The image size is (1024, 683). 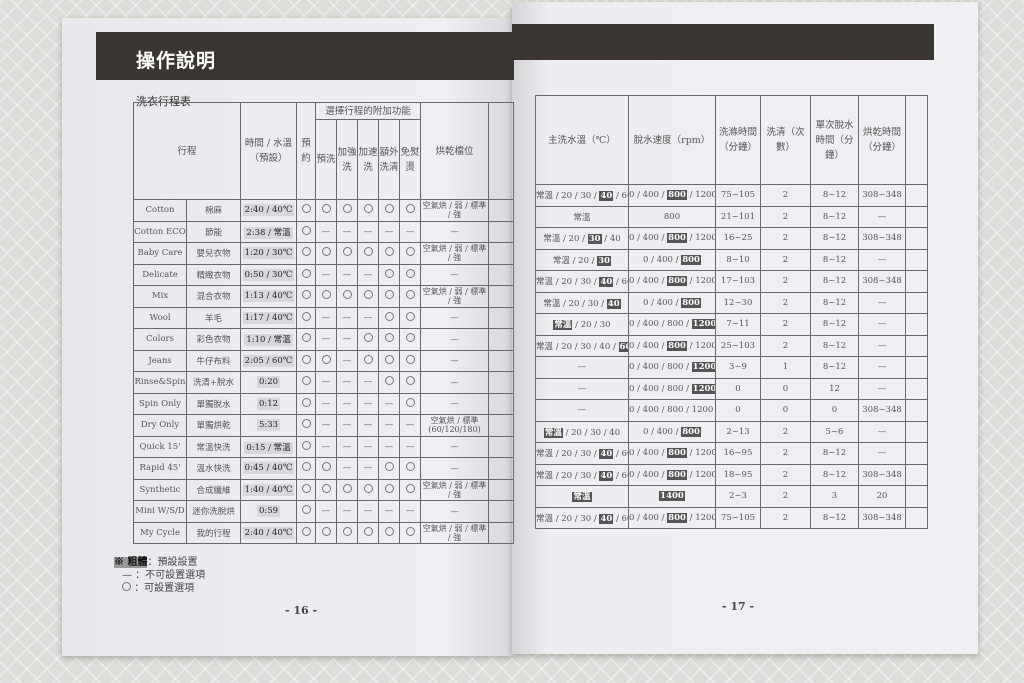 What do you see at coordinates (269, 317) in the screenshot?
I see `time-temp: 1:17 / 40℃` at bounding box center [269, 317].